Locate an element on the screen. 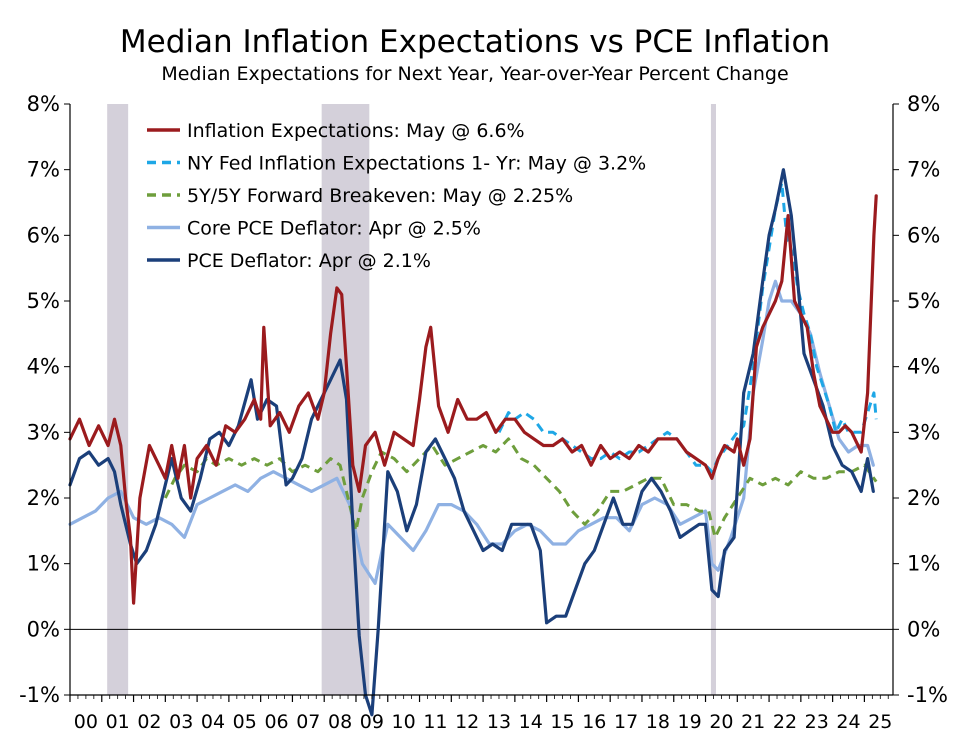  x-tick-label: 25 is located at coordinates (880, 722).